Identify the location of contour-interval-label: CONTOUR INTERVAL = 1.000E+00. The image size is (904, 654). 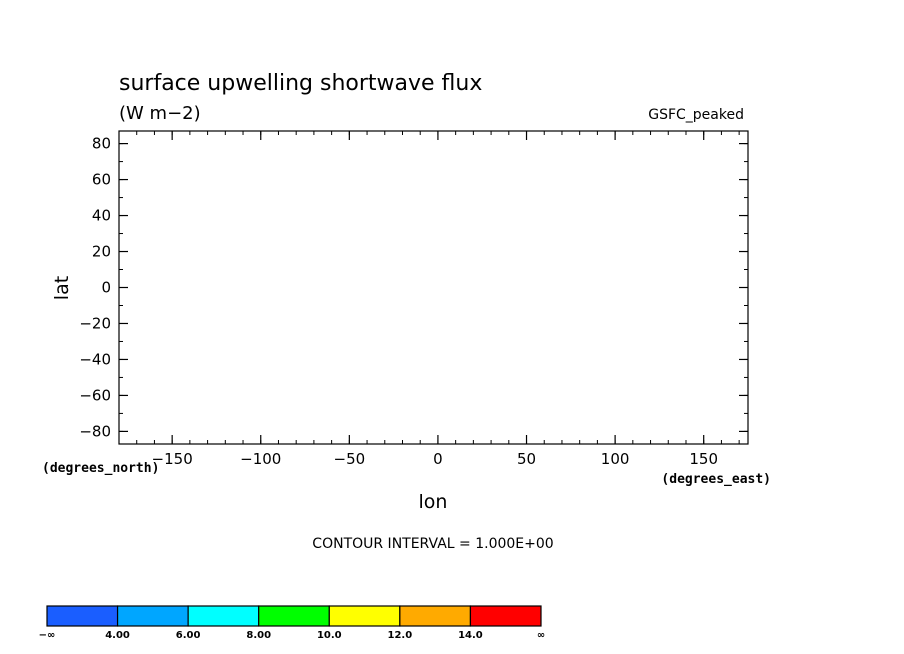
(432, 544).